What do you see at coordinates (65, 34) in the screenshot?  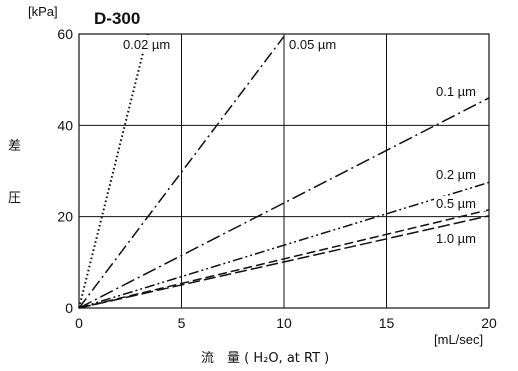 I see `y-tick-label: 60` at bounding box center [65, 34].